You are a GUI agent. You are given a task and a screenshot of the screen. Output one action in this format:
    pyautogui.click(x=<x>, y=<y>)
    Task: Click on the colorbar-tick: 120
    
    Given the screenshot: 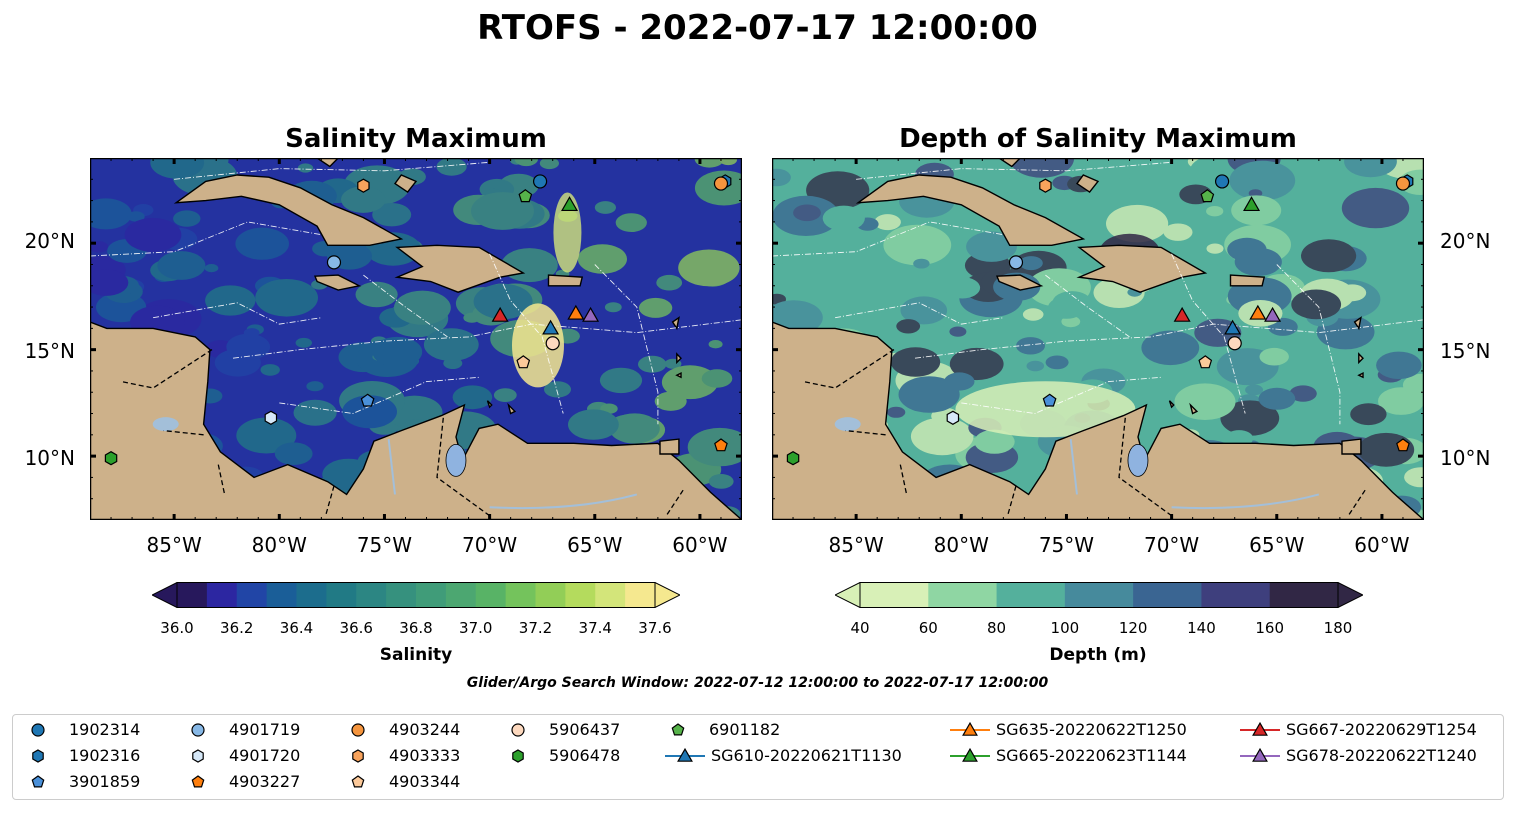 What is the action you would take?
    pyautogui.click(x=1133, y=628)
    